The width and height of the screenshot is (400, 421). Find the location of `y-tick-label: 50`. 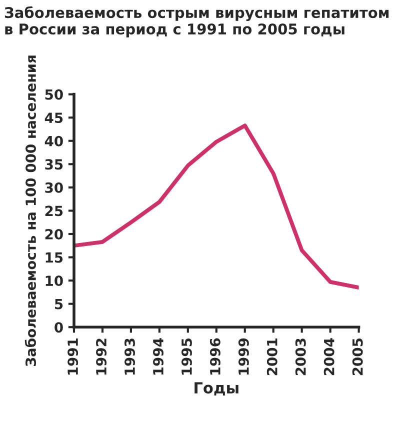

y-tick-label: 50 is located at coordinates (54, 94).